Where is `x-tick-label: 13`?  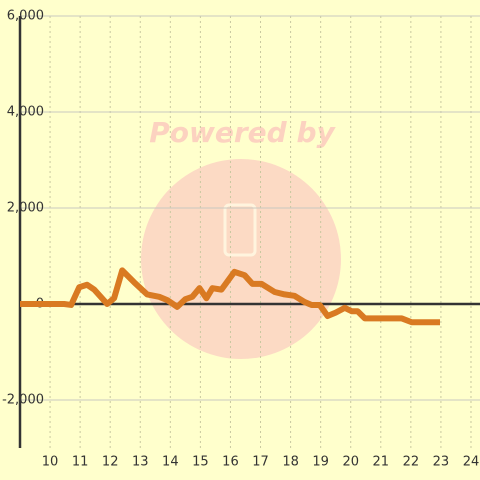
x-tick-label: 13 is located at coordinates (140, 462).